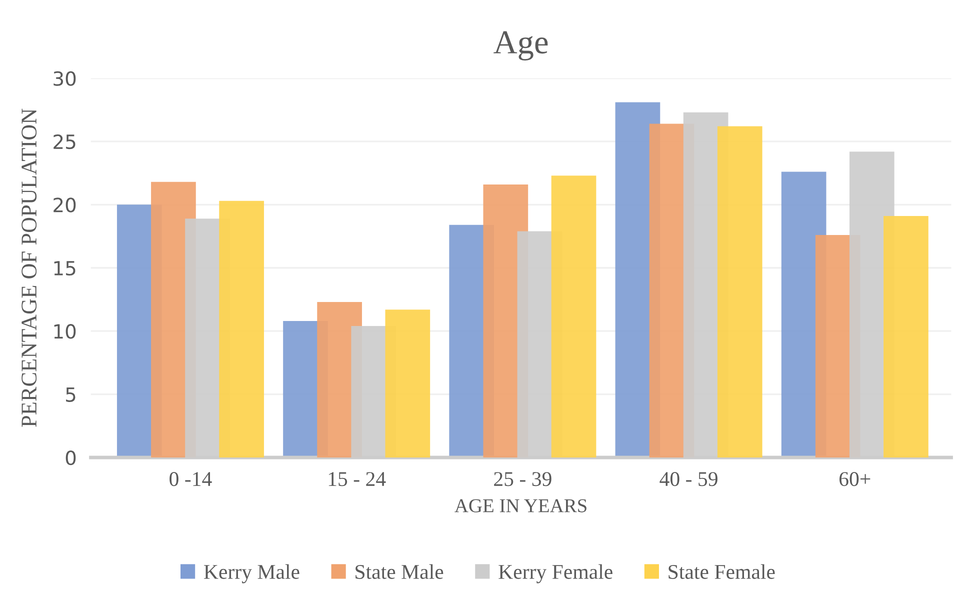  I want to click on x-tick-label: 25 - 39, so click(523, 479).